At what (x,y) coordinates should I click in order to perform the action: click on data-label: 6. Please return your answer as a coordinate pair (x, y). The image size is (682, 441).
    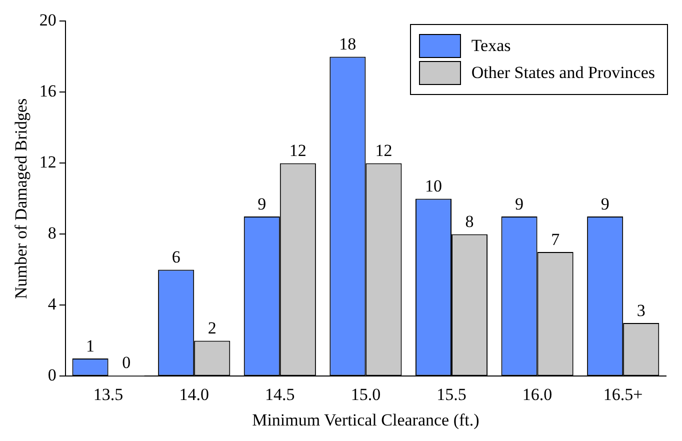
    Looking at the image, I should click on (176, 257).